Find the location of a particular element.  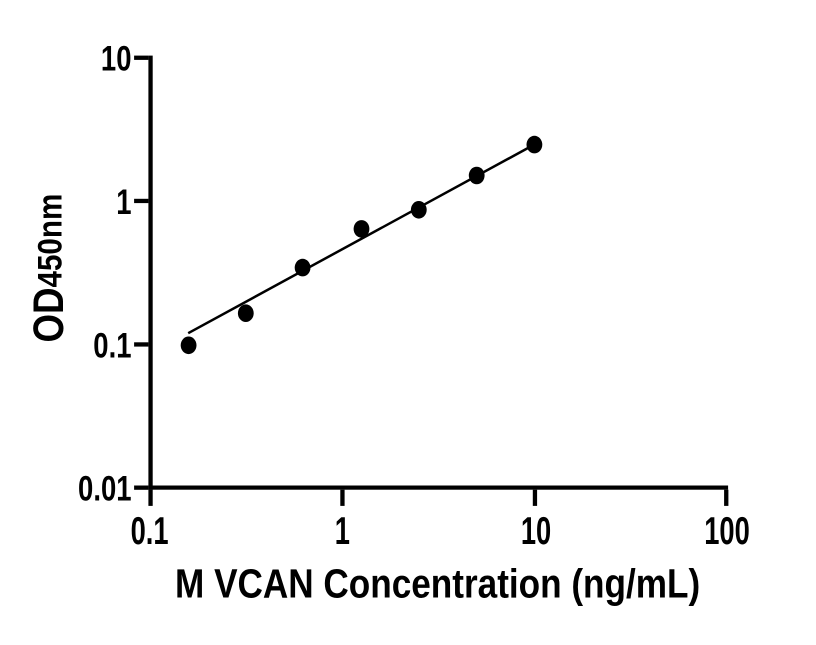

svg-text: OD450nm is located at coordinates (48, 268).